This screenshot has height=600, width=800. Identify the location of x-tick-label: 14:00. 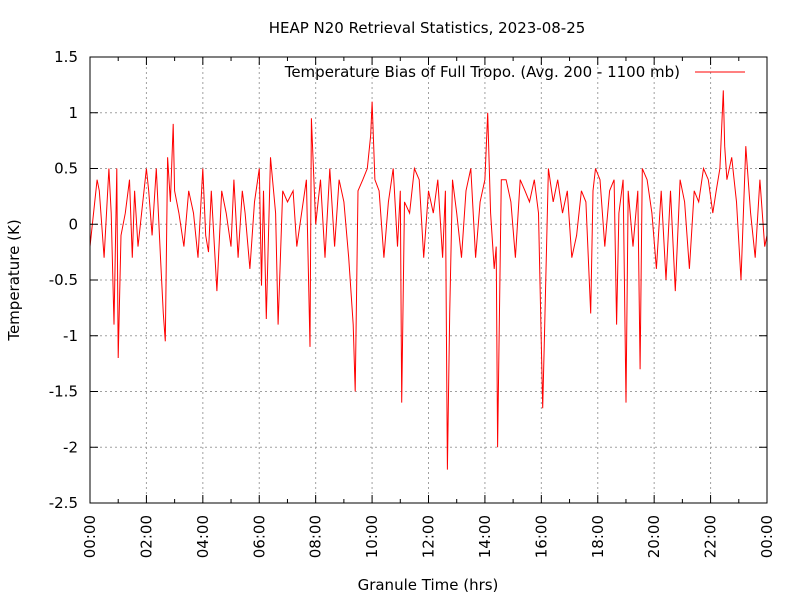
(485, 536).